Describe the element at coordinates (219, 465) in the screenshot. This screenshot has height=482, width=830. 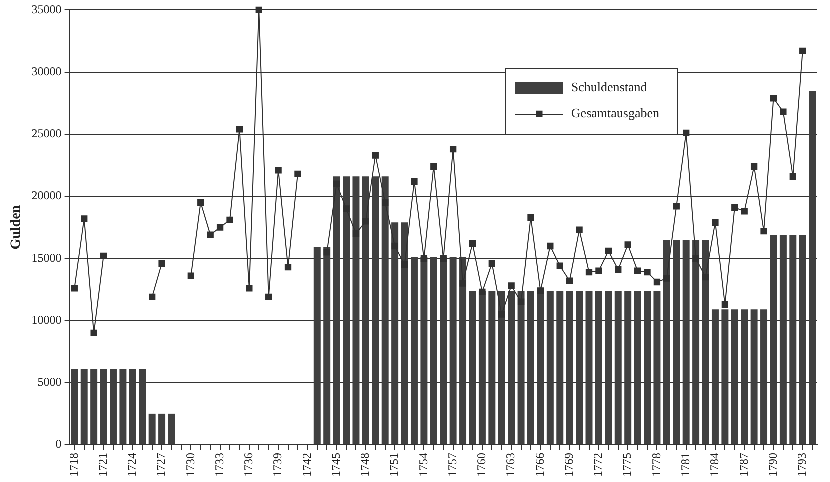
I see `x-tick-label: 1733` at that location.